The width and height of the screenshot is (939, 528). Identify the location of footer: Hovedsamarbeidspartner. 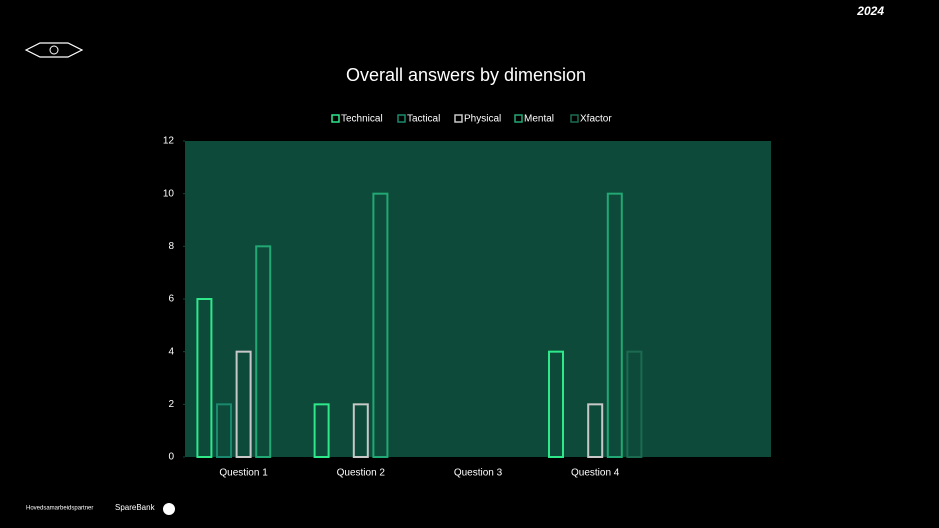
(59, 509).